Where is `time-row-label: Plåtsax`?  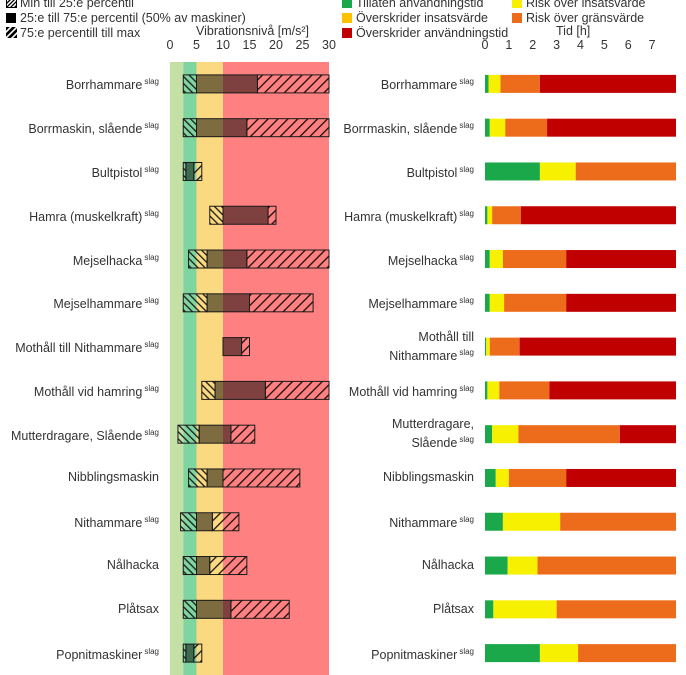 time-row-label: Plåtsax is located at coordinates (404, 609).